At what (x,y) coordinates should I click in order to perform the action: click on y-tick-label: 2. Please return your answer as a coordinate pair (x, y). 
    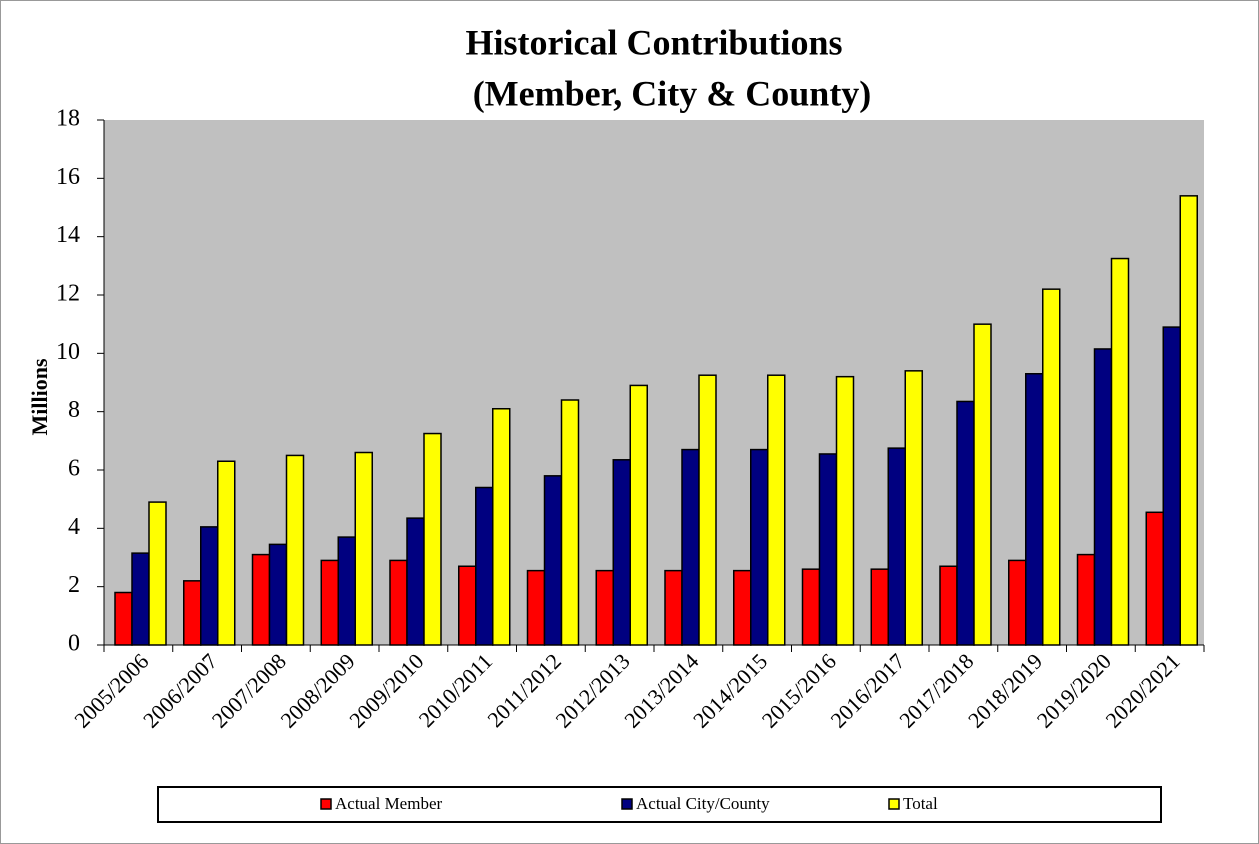
    Looking at the image, I should click on (74, 585).